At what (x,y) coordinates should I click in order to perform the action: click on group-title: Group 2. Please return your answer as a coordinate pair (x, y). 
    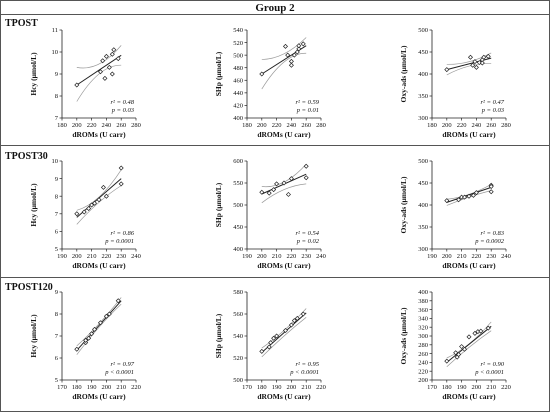
    Looking at the image, I should click on (275, 8).